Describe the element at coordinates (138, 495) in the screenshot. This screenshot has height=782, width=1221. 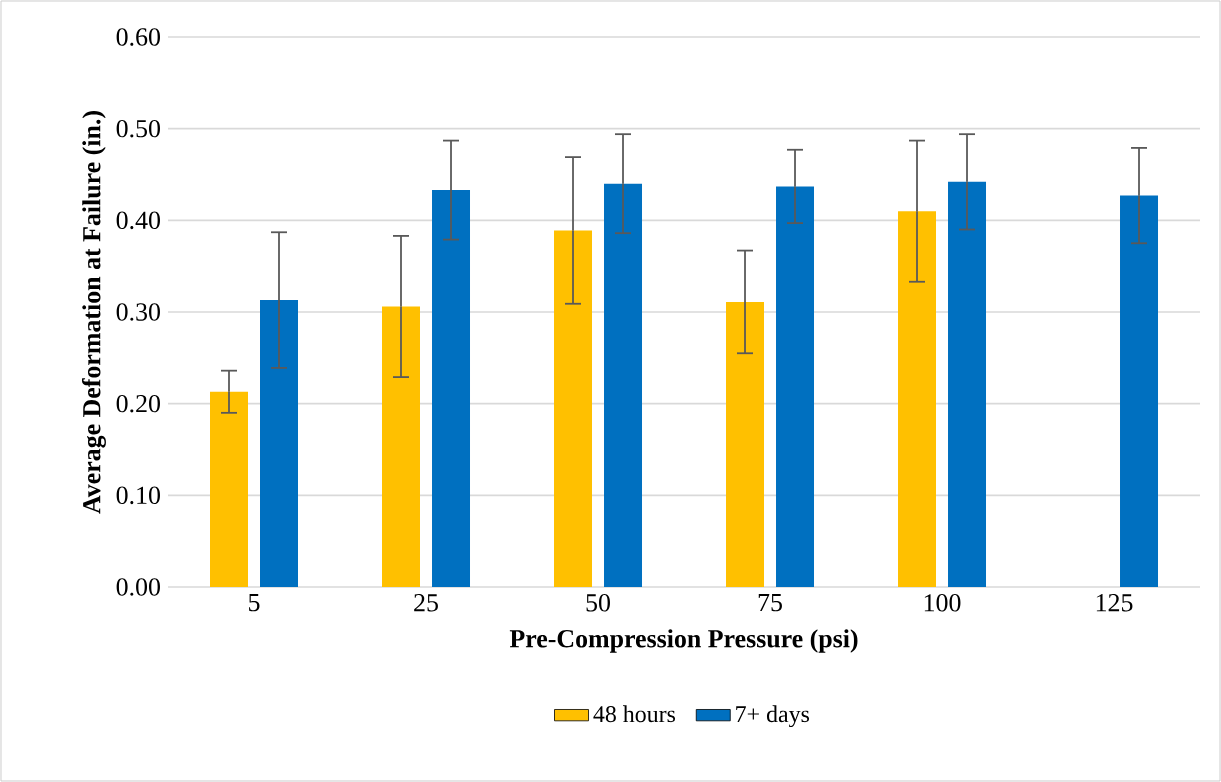
I see `y-tick-label: 0.10` at that location.